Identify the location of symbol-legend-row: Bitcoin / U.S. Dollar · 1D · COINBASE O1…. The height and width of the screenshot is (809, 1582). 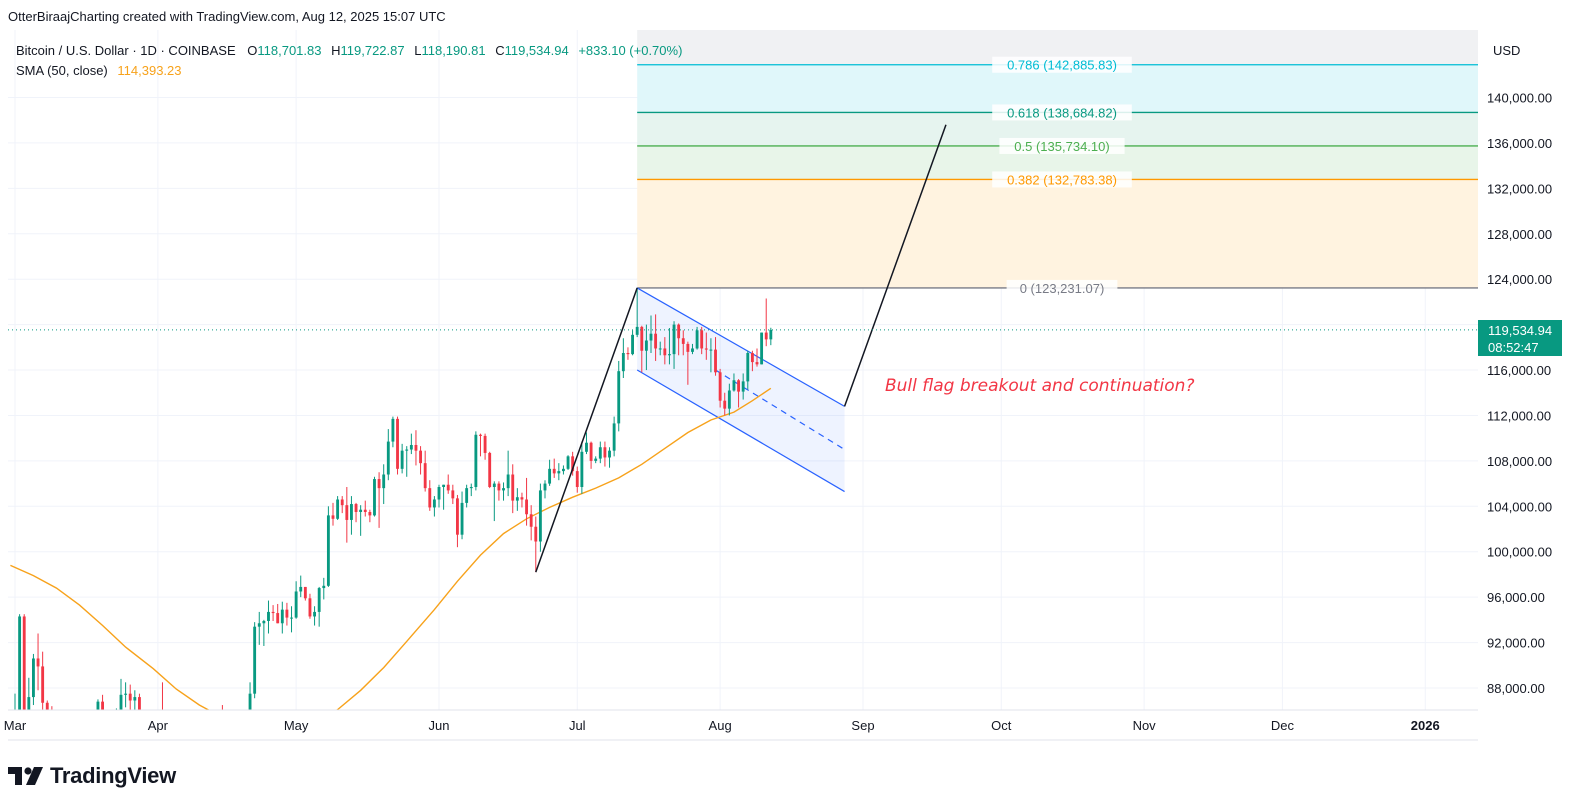
(352, 51).